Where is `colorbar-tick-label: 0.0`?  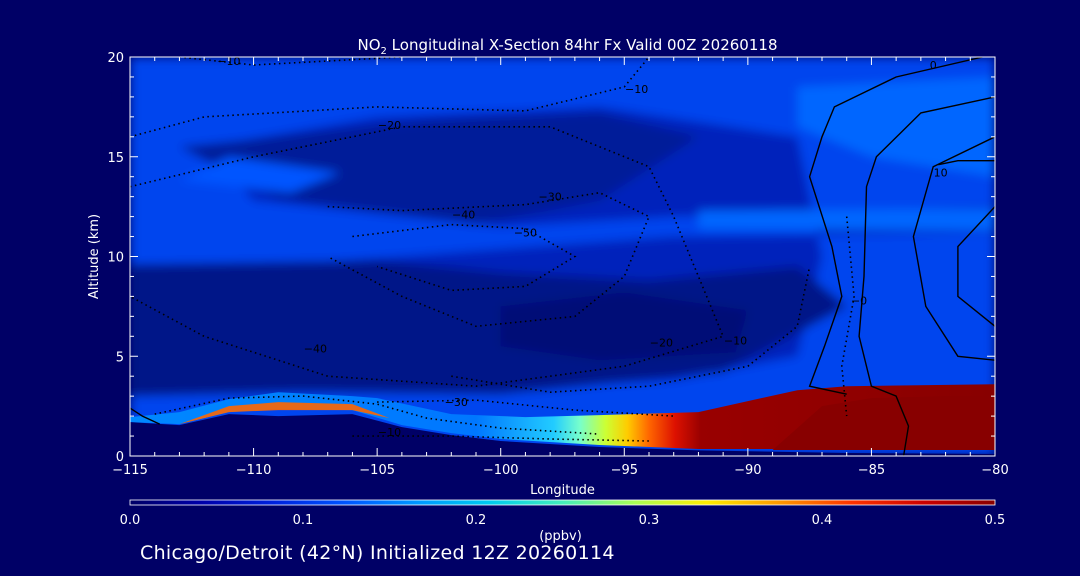
colorbar-tick-label: 0.0 is located at coordinates (130, 520).